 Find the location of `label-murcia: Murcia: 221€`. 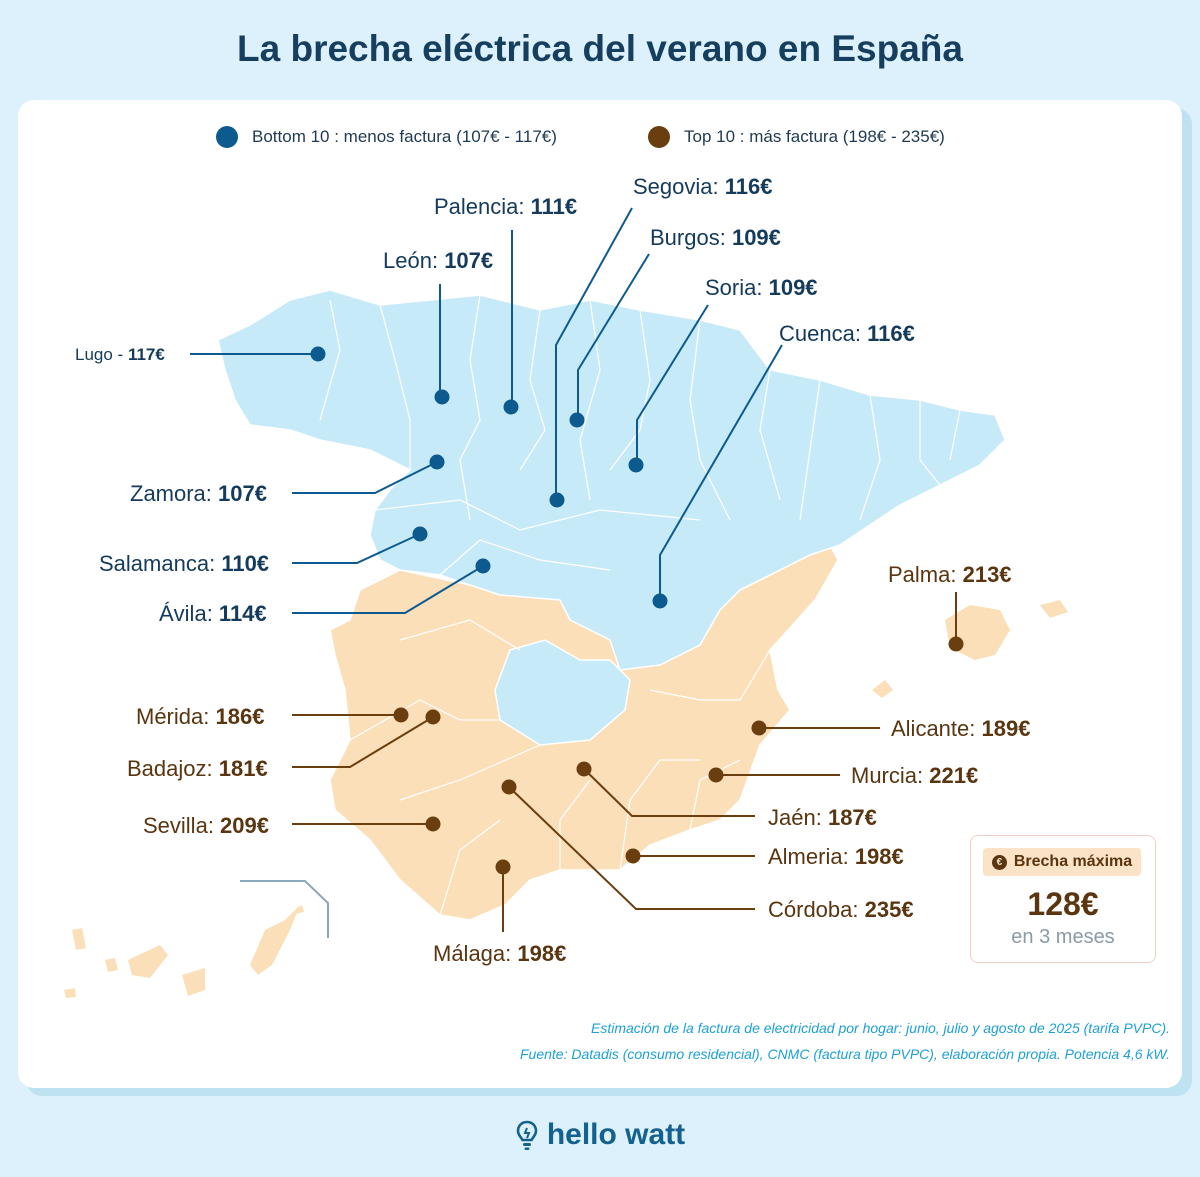

label-murcia: Murcia: 221€ is located at coordinates (915, 775).